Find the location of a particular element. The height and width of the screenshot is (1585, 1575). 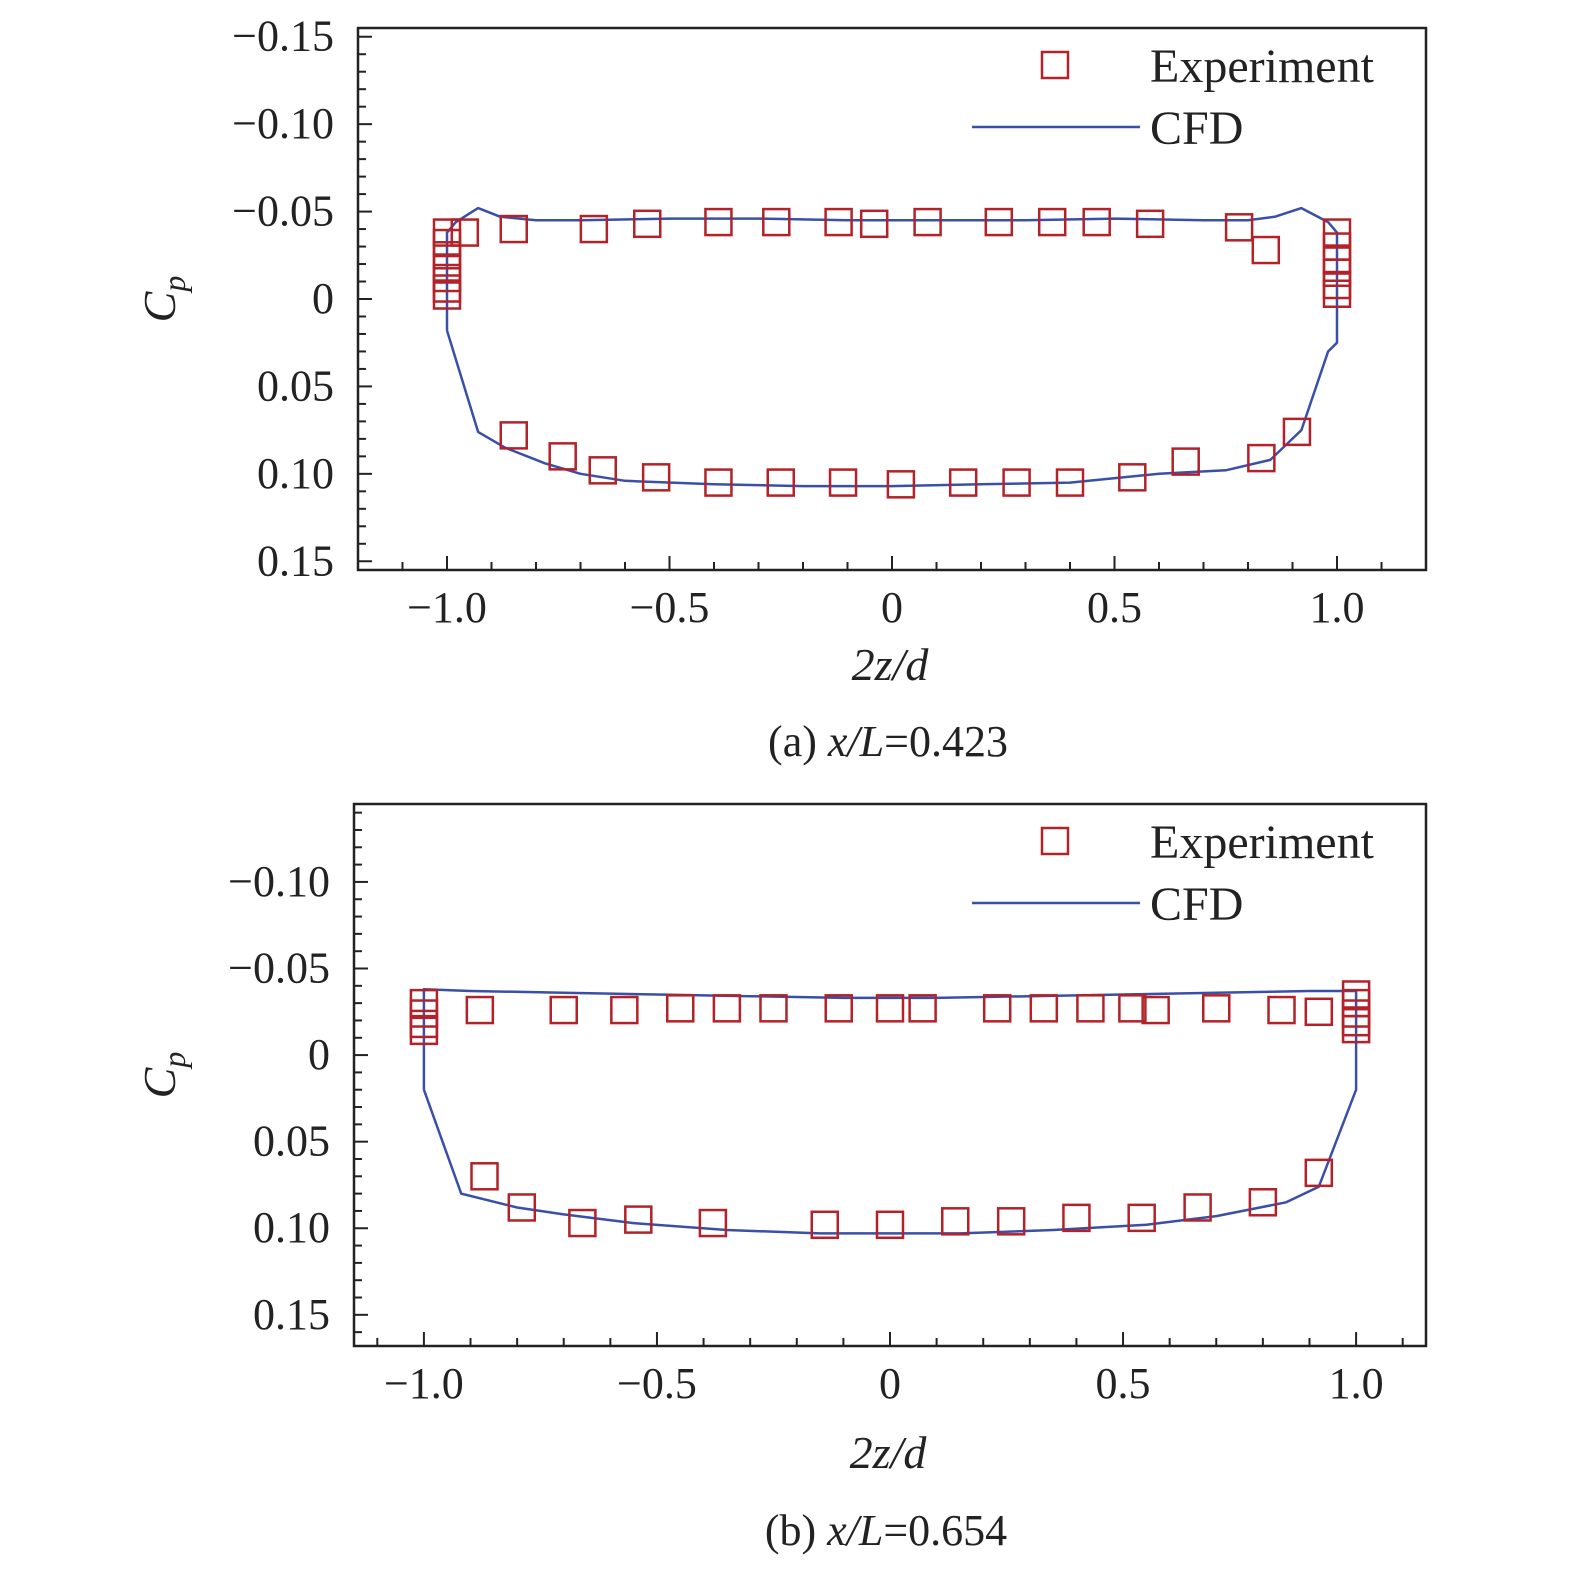

y-axis-label-a: Cp is located at coordinates (163, 299).